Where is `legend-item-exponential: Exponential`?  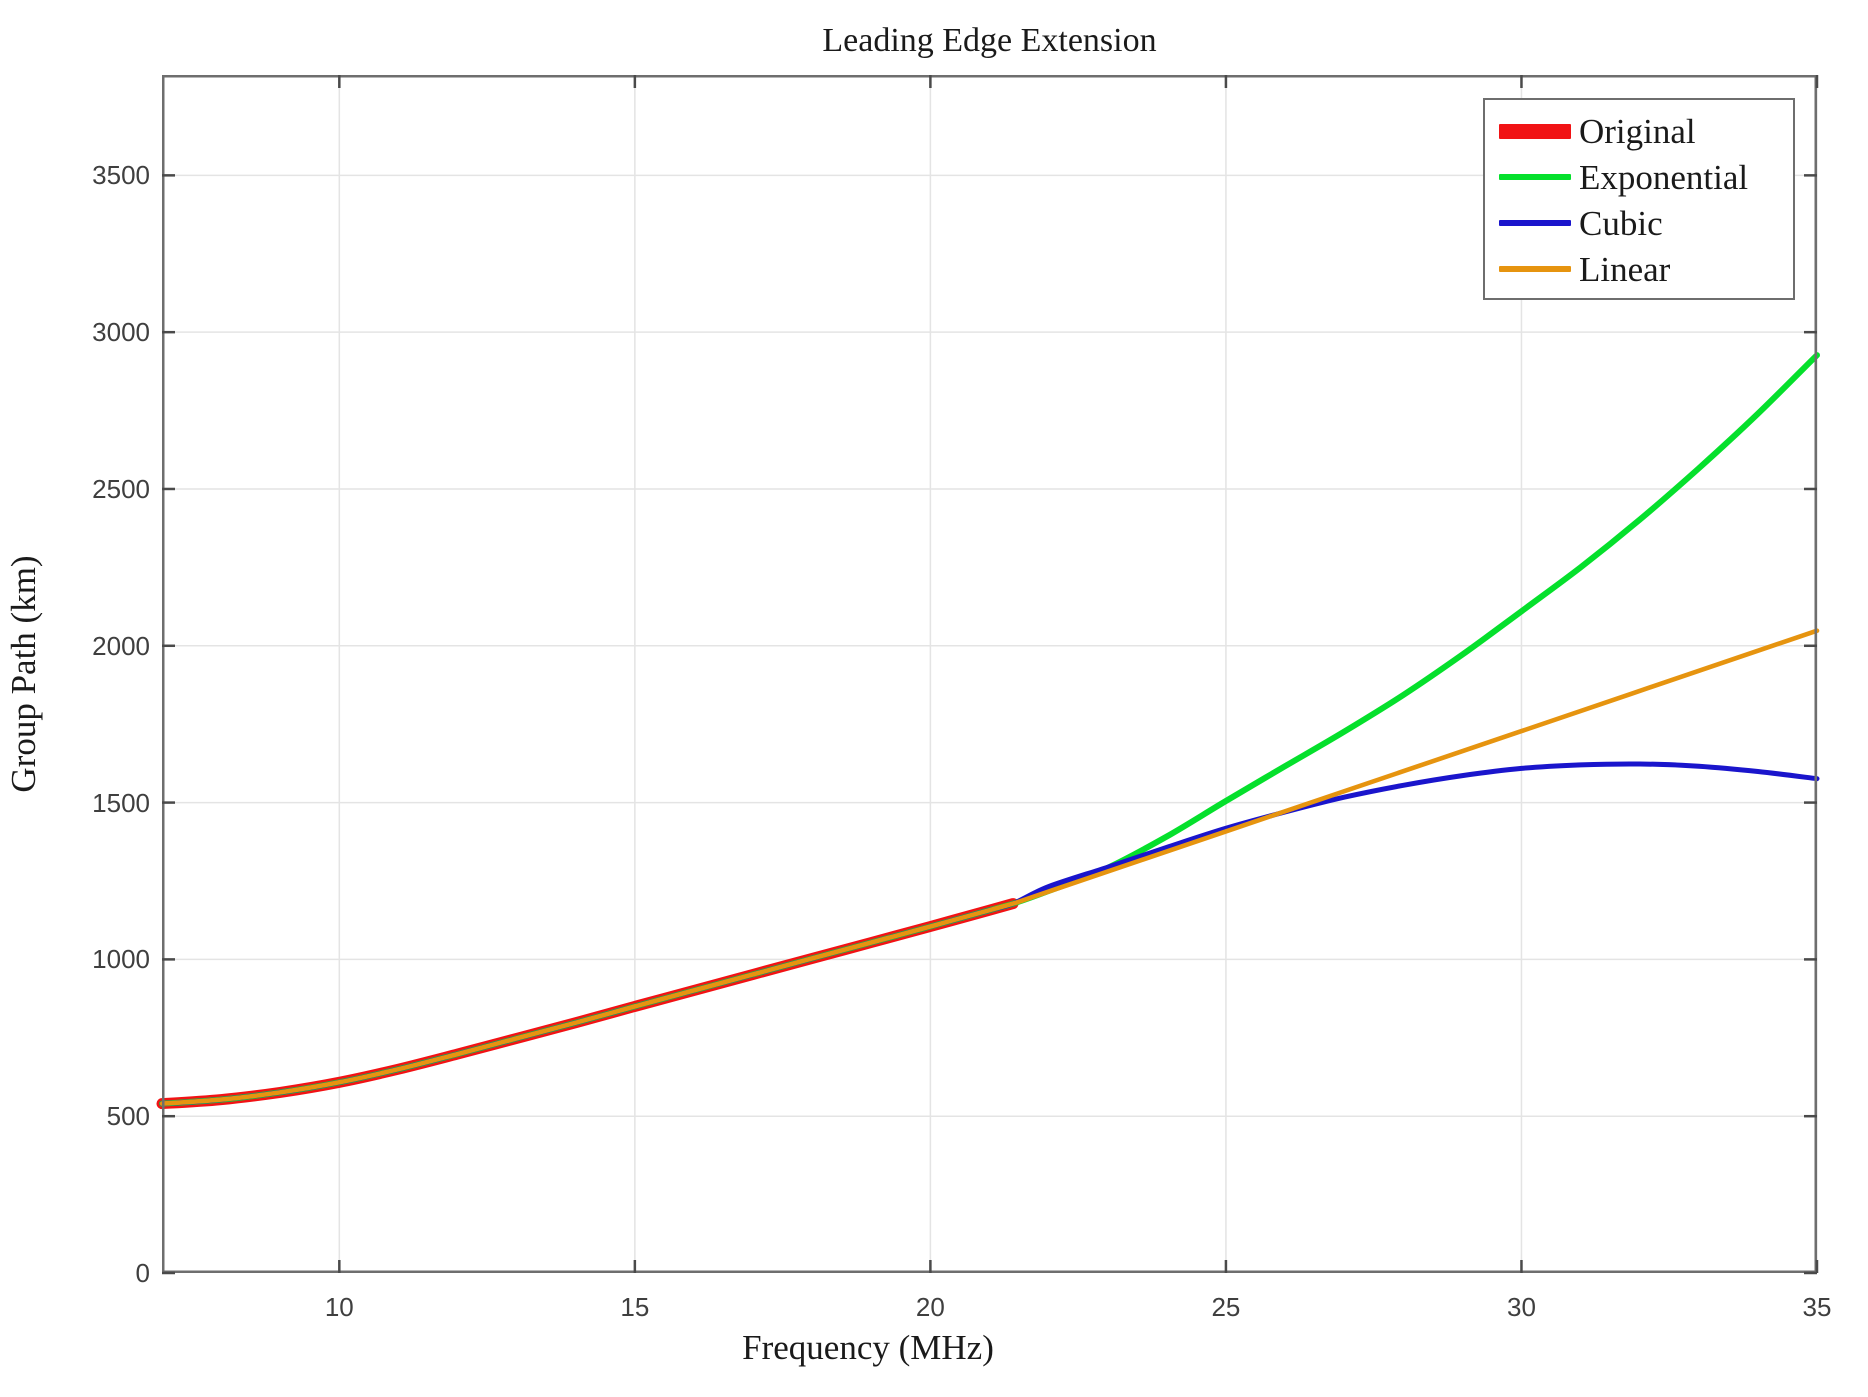 legend-item-exponential: Exponential is located at coordinates (1646, 177).